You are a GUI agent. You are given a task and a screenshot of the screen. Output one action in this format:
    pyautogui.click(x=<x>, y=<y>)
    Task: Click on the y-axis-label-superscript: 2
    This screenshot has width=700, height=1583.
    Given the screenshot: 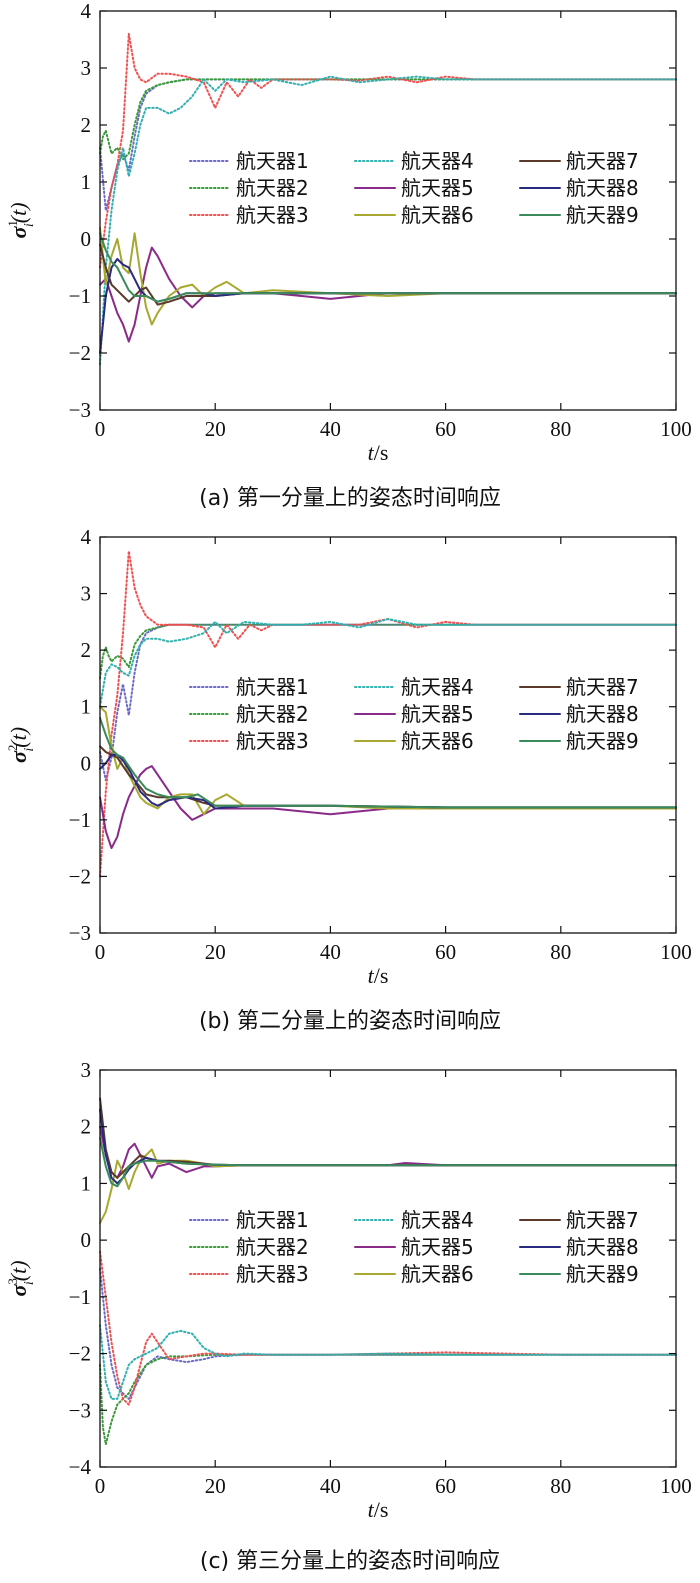 What is the action you would take?
    pyautogui.click(x=12, y=748)
    